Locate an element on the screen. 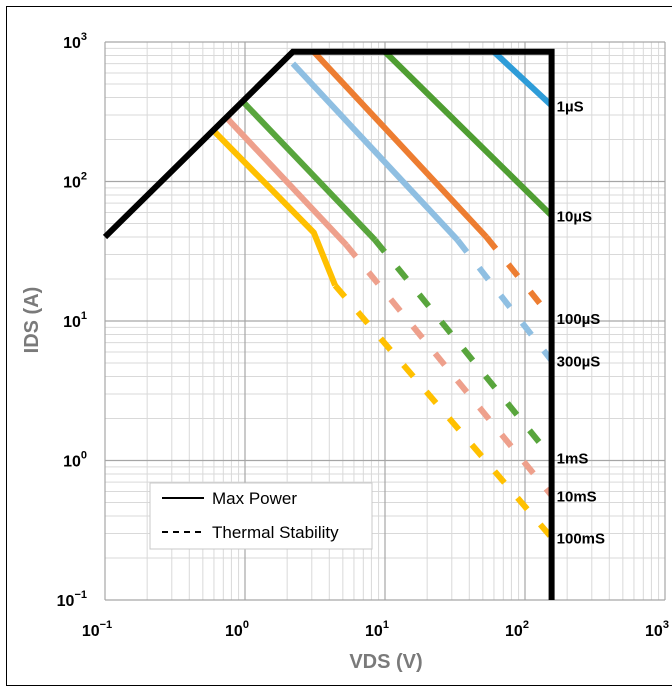  series-label: 100µS is located at coordinates (579, 319).